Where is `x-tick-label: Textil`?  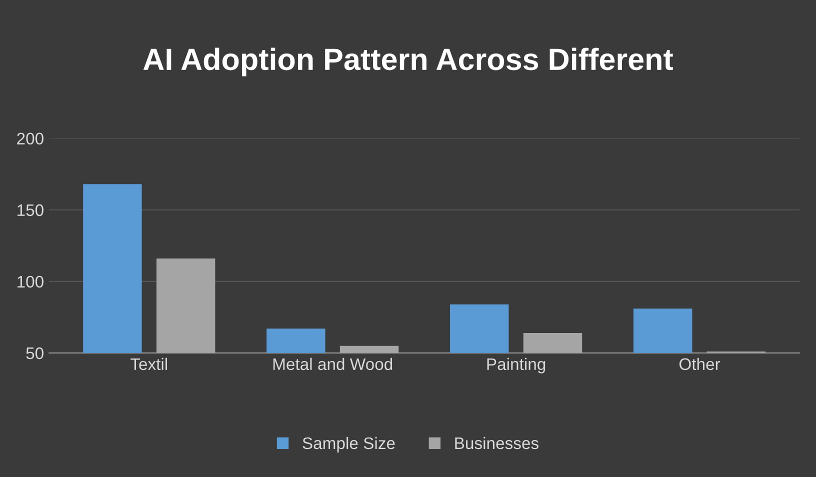
x-tick-label: Textil is located at coordinates (148, 364).